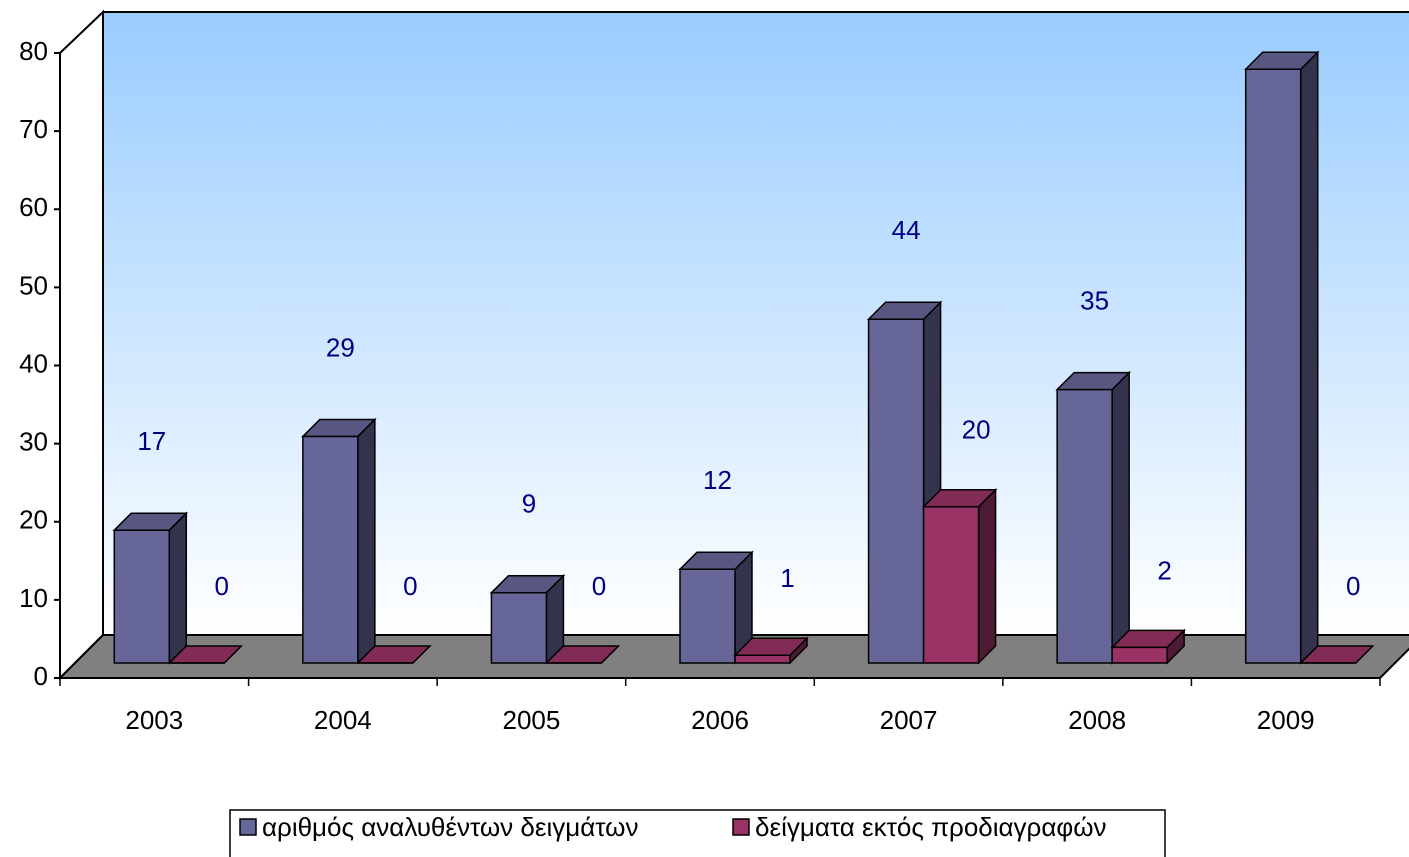 The width and height of the screenshot is (1409, 857). I want to click on y-tick-label: 70, so click(33, 129).